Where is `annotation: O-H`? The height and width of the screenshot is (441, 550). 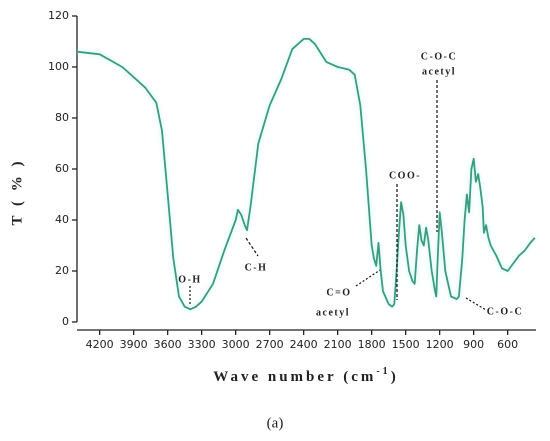
annotation: O-H is located at coordinates (189, 279).